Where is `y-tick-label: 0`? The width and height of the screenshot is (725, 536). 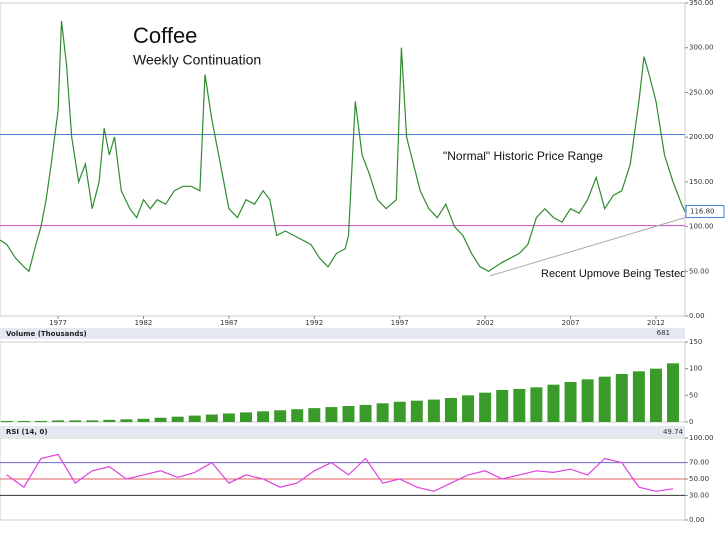
y-tick-label: 0 is located at coordinates (691, 422).